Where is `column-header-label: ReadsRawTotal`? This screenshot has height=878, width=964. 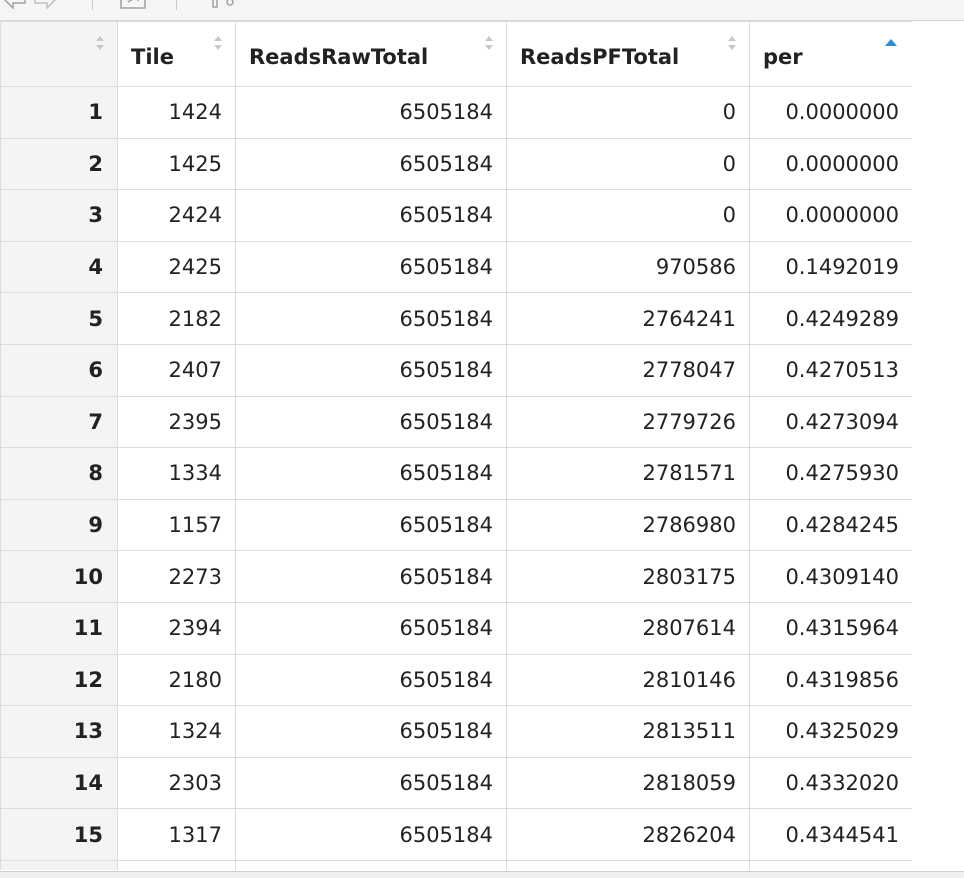 column-header-label: ReadsRawTotal is located at coordinates (339, 57).